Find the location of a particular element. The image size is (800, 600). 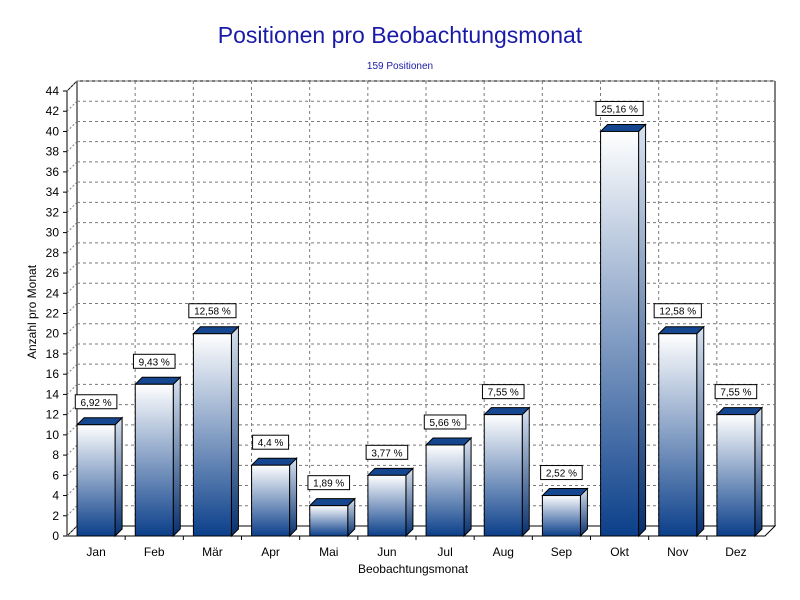

bar-11: 7,55 % is located at coordinates (739, 461).